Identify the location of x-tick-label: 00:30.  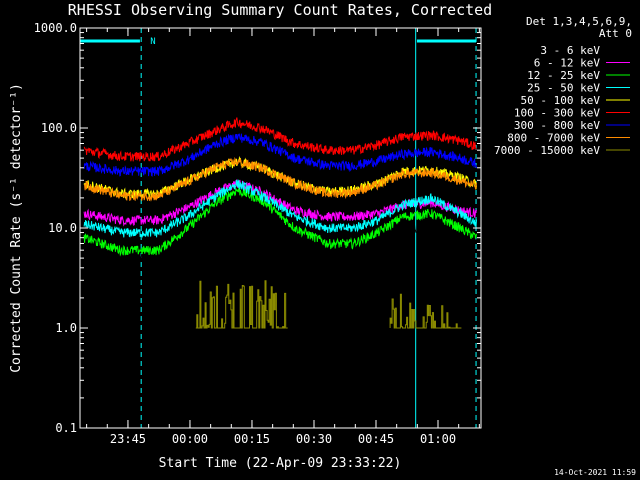
(314, 439).